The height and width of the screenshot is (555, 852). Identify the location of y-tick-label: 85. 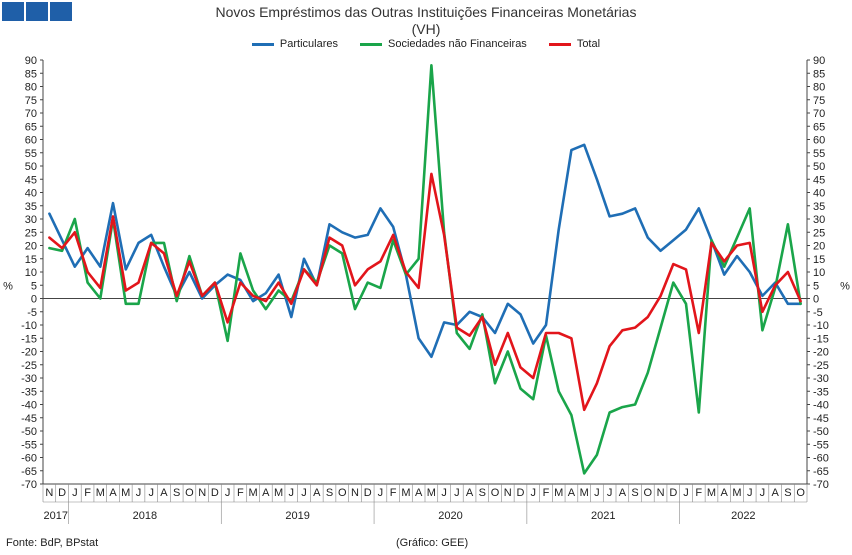
(819, 74).